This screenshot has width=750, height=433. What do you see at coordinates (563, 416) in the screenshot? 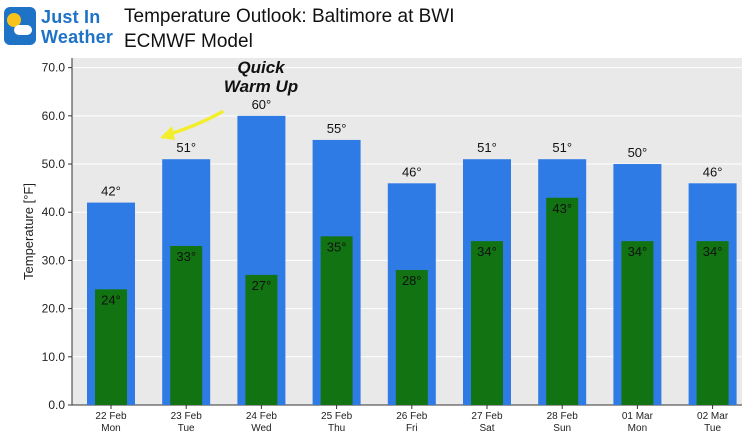
I see `x-tick-label: 28 Feb` at bounding box center [563, 416].